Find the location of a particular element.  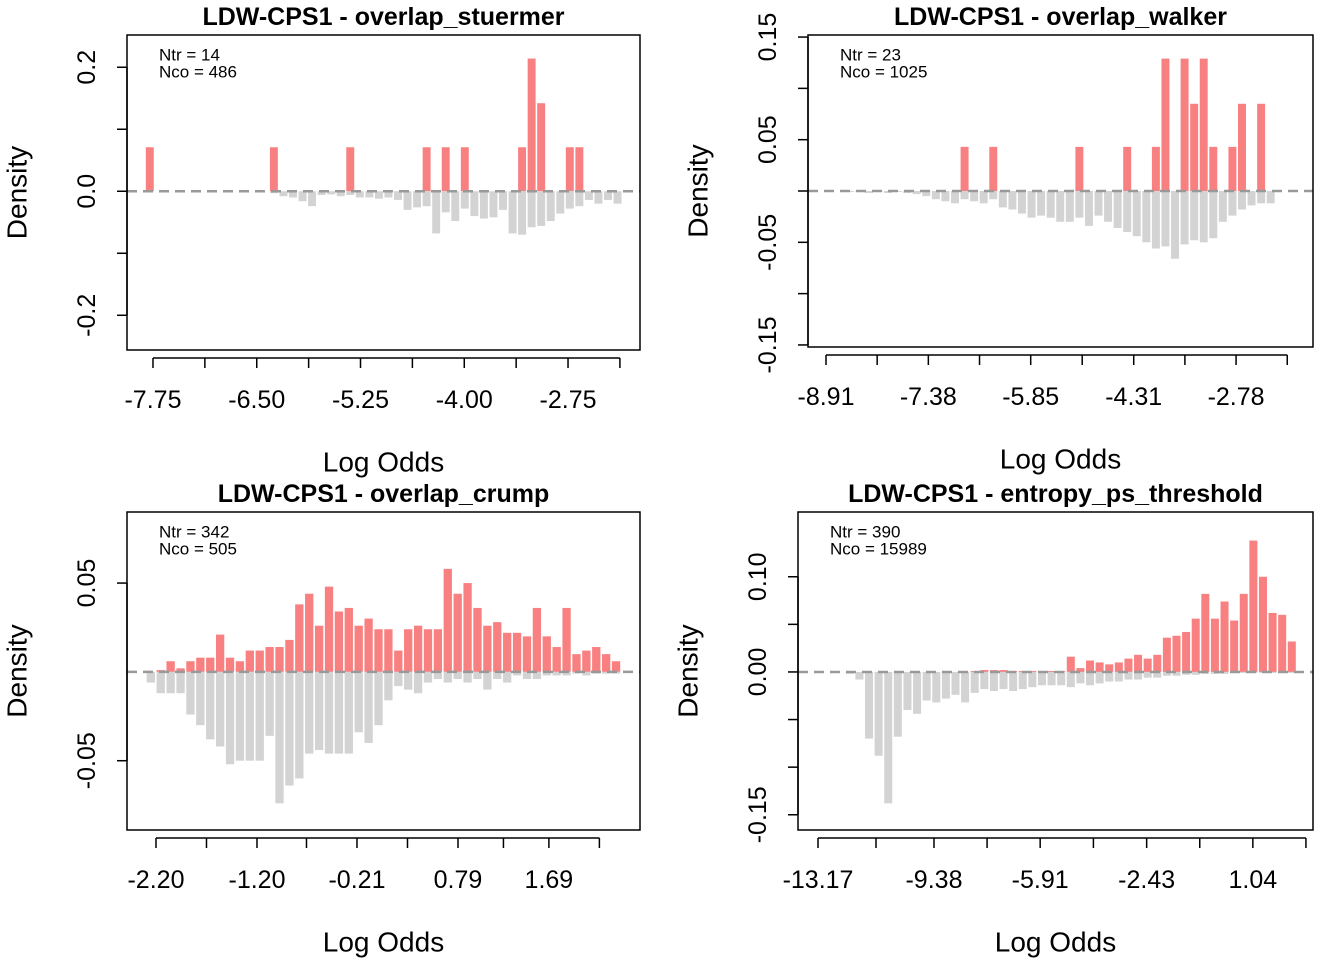

x-tick-label: -2.43 is located at coordinates (1146, 880).